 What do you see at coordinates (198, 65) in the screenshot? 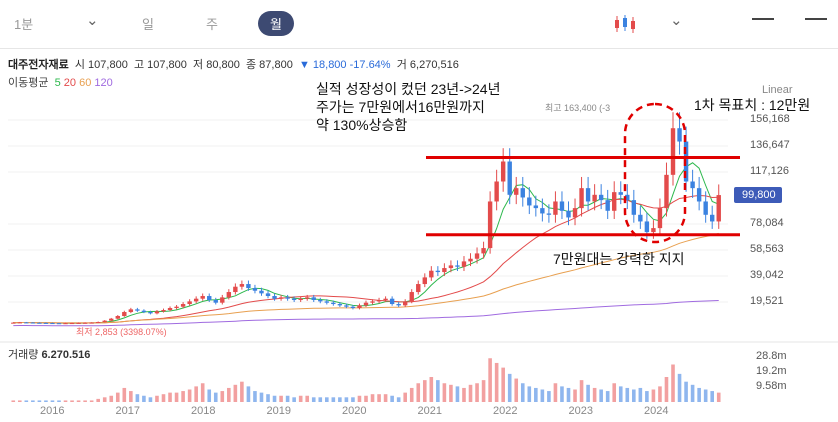
I see `low-label: 저` at bounding box center [198, 65].